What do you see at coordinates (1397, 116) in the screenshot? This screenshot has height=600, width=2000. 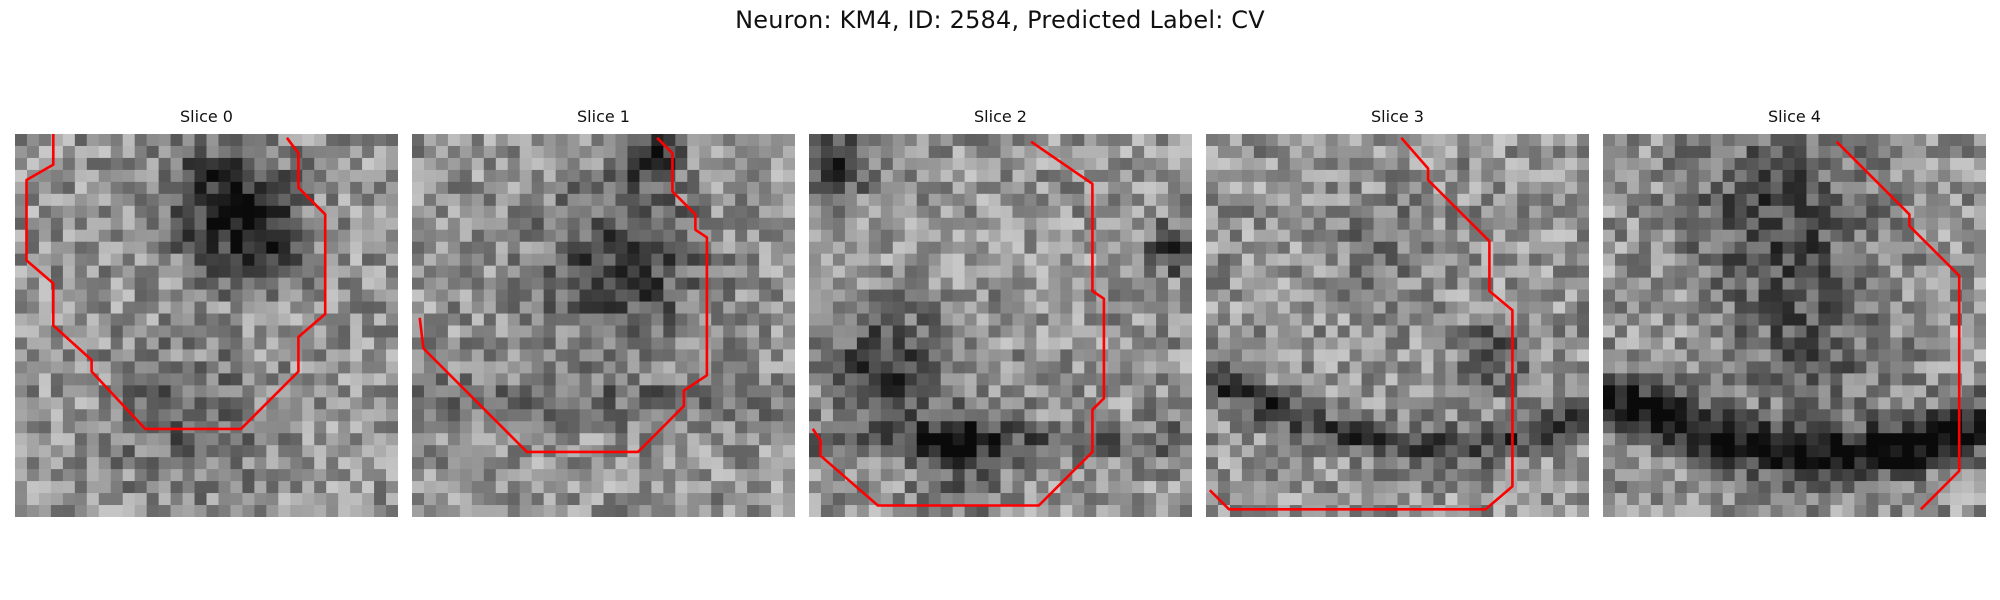 I see `slice-title-3: Slice 3` at bounding box center [1397, 116].